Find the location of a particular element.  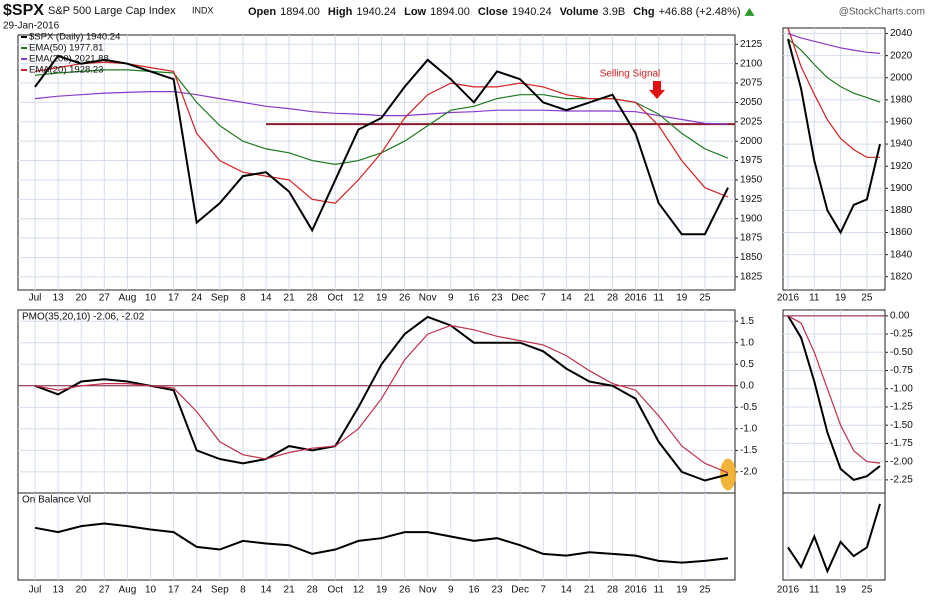

y-tick-label: -1.5 is located at coordinates (749, 450).